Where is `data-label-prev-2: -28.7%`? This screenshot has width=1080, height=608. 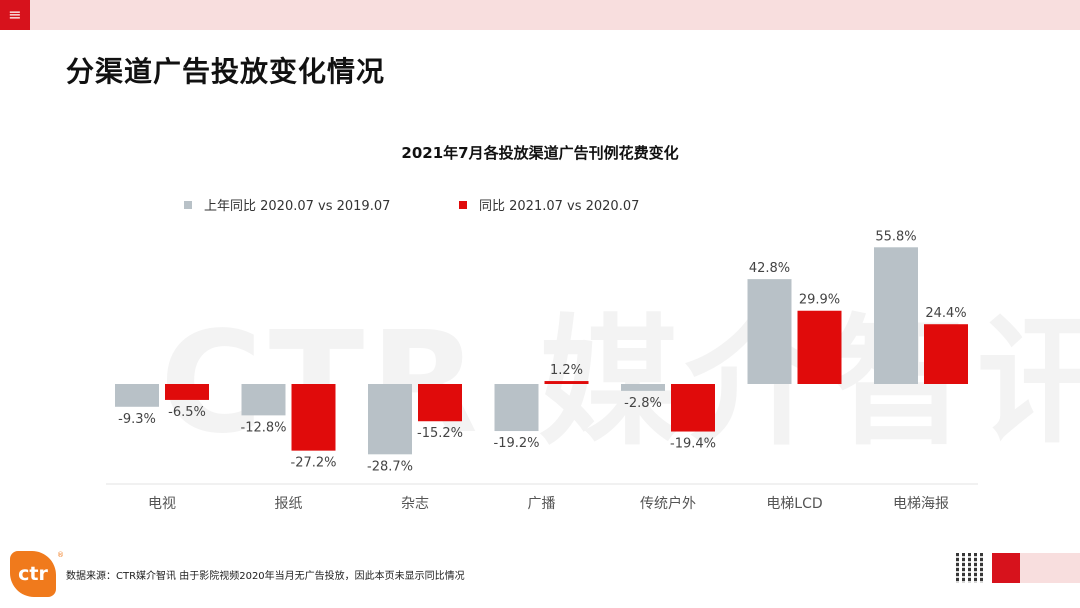 data-label-prev-2: -28.7% is located at coordinates (390, 466).